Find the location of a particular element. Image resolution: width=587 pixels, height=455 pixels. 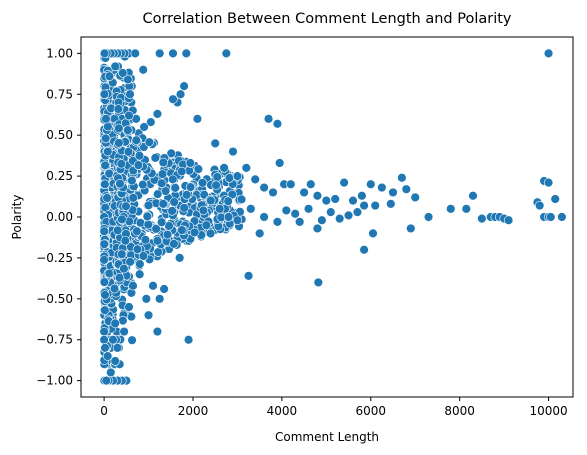

y-tick-label: 1.00 is located at coordinates (59, 53).